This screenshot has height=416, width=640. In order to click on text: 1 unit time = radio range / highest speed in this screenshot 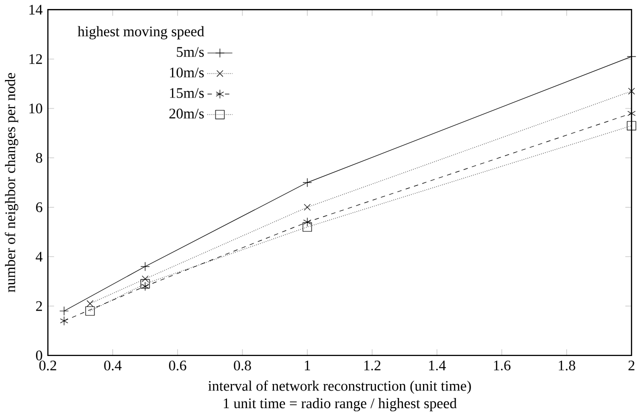, I will do `click(340, 405)`.